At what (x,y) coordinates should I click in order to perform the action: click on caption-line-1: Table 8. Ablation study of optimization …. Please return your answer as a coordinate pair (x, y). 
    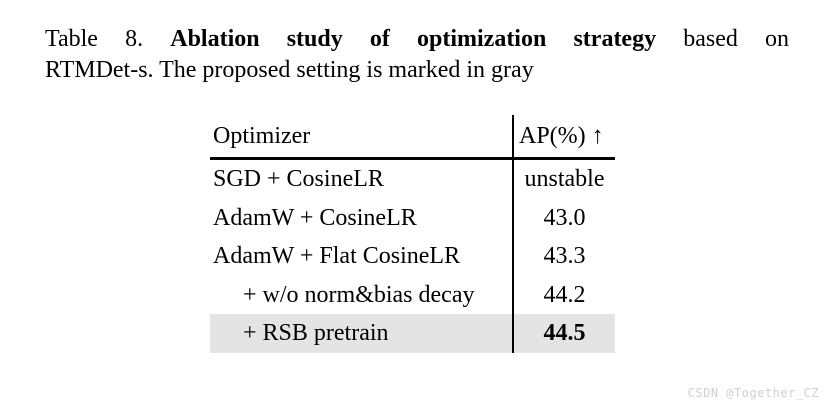
    Looking at the image, I should click on (417, 39).